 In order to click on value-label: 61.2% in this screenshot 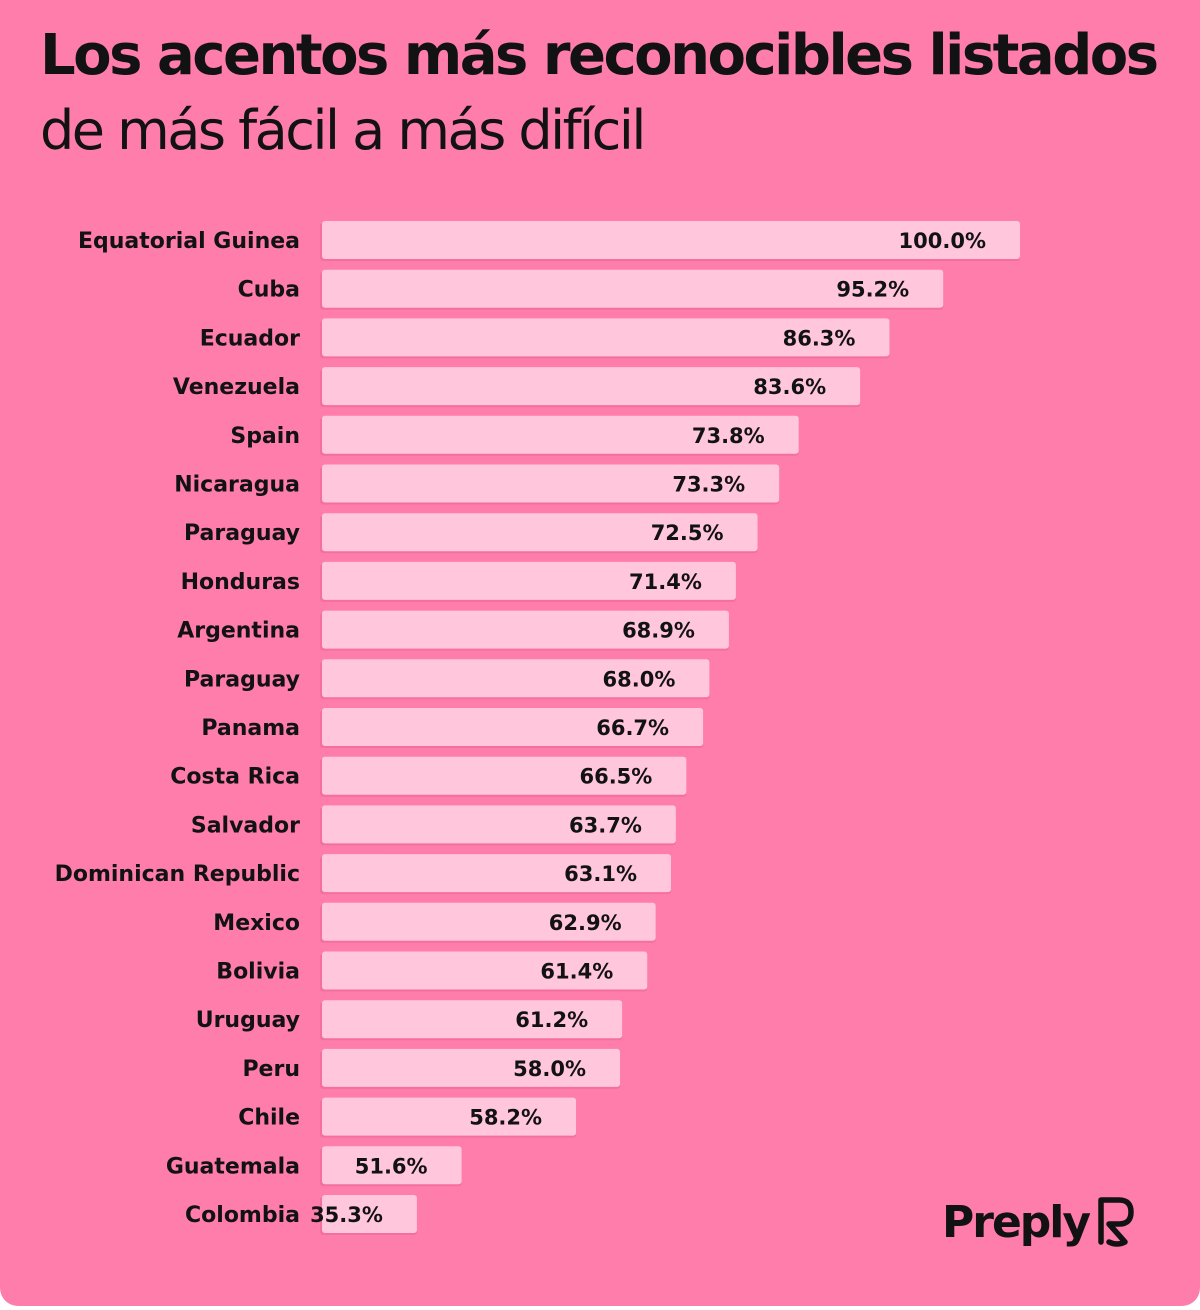, I will do `click(551, 1020)`.